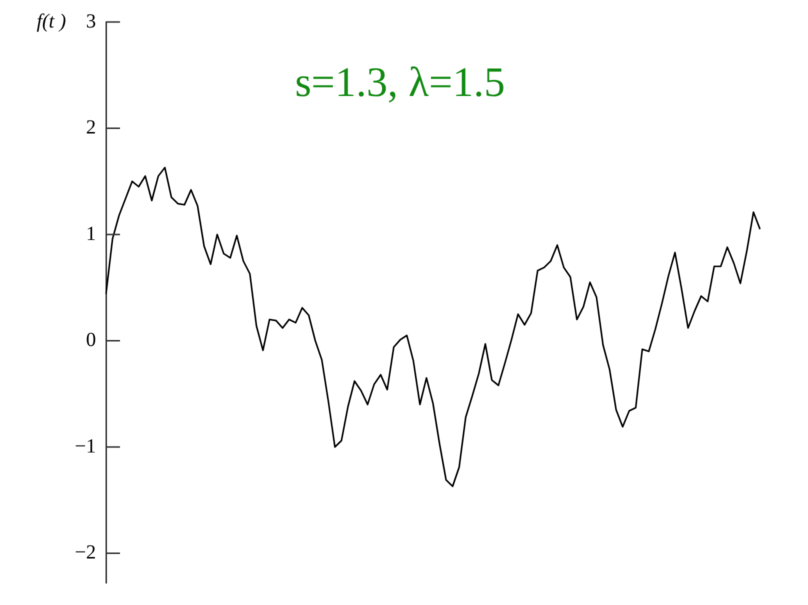  I want to click on y-tick-label: 3, so click(91, 21).